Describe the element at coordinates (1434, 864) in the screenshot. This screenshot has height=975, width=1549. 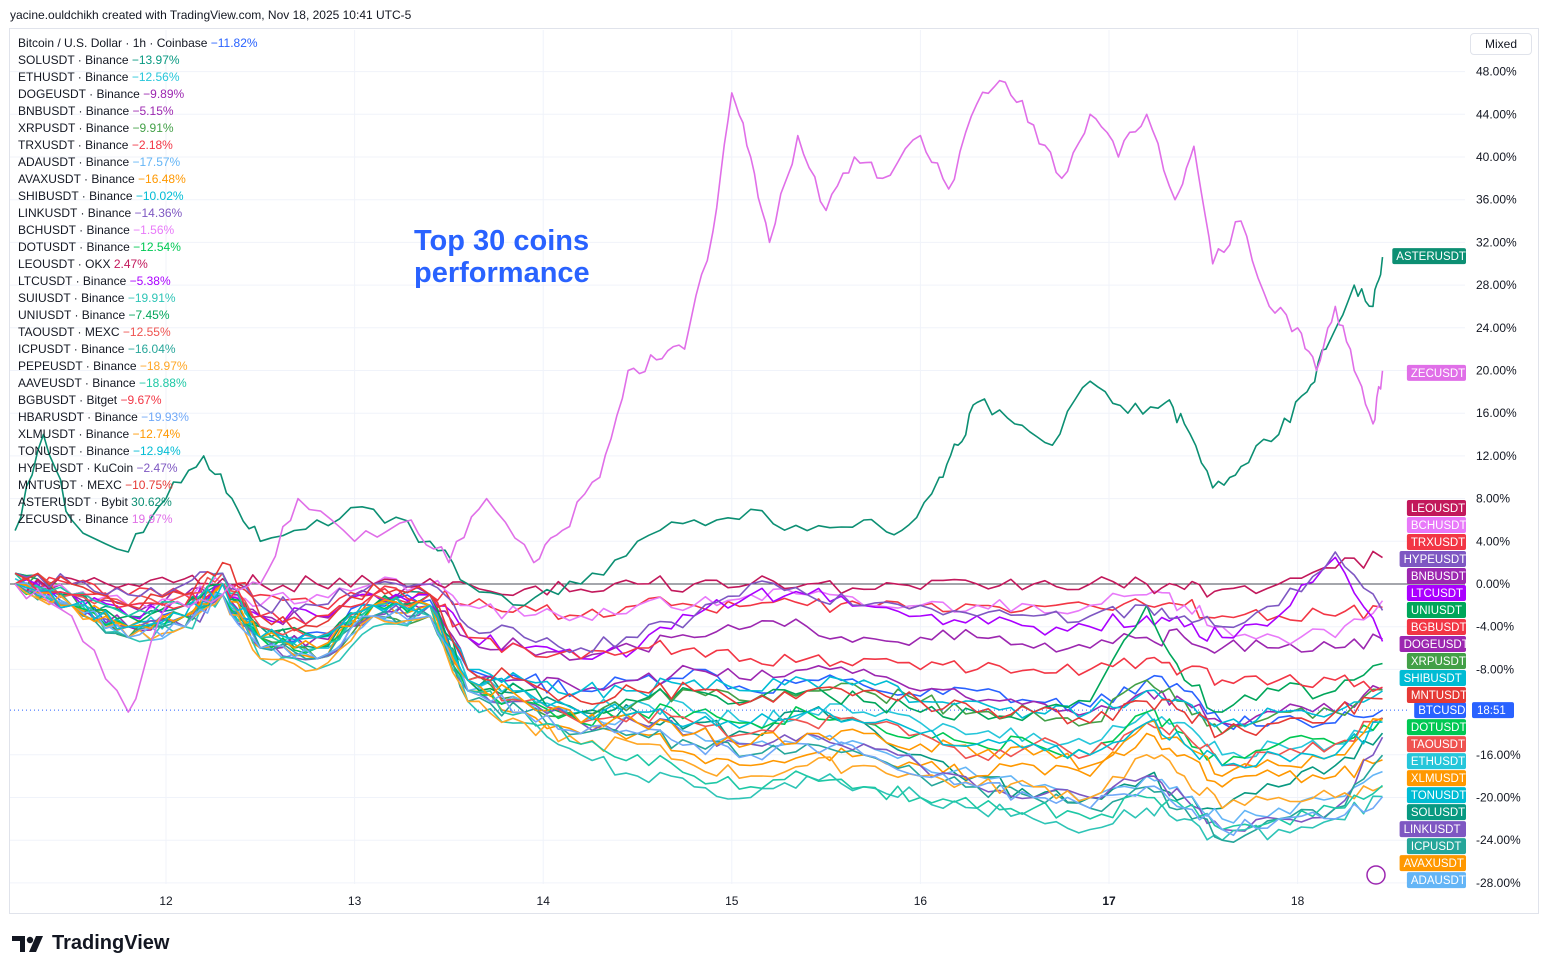
I see `series-tag-avaxusdt: AVAXUSDT` at that location.